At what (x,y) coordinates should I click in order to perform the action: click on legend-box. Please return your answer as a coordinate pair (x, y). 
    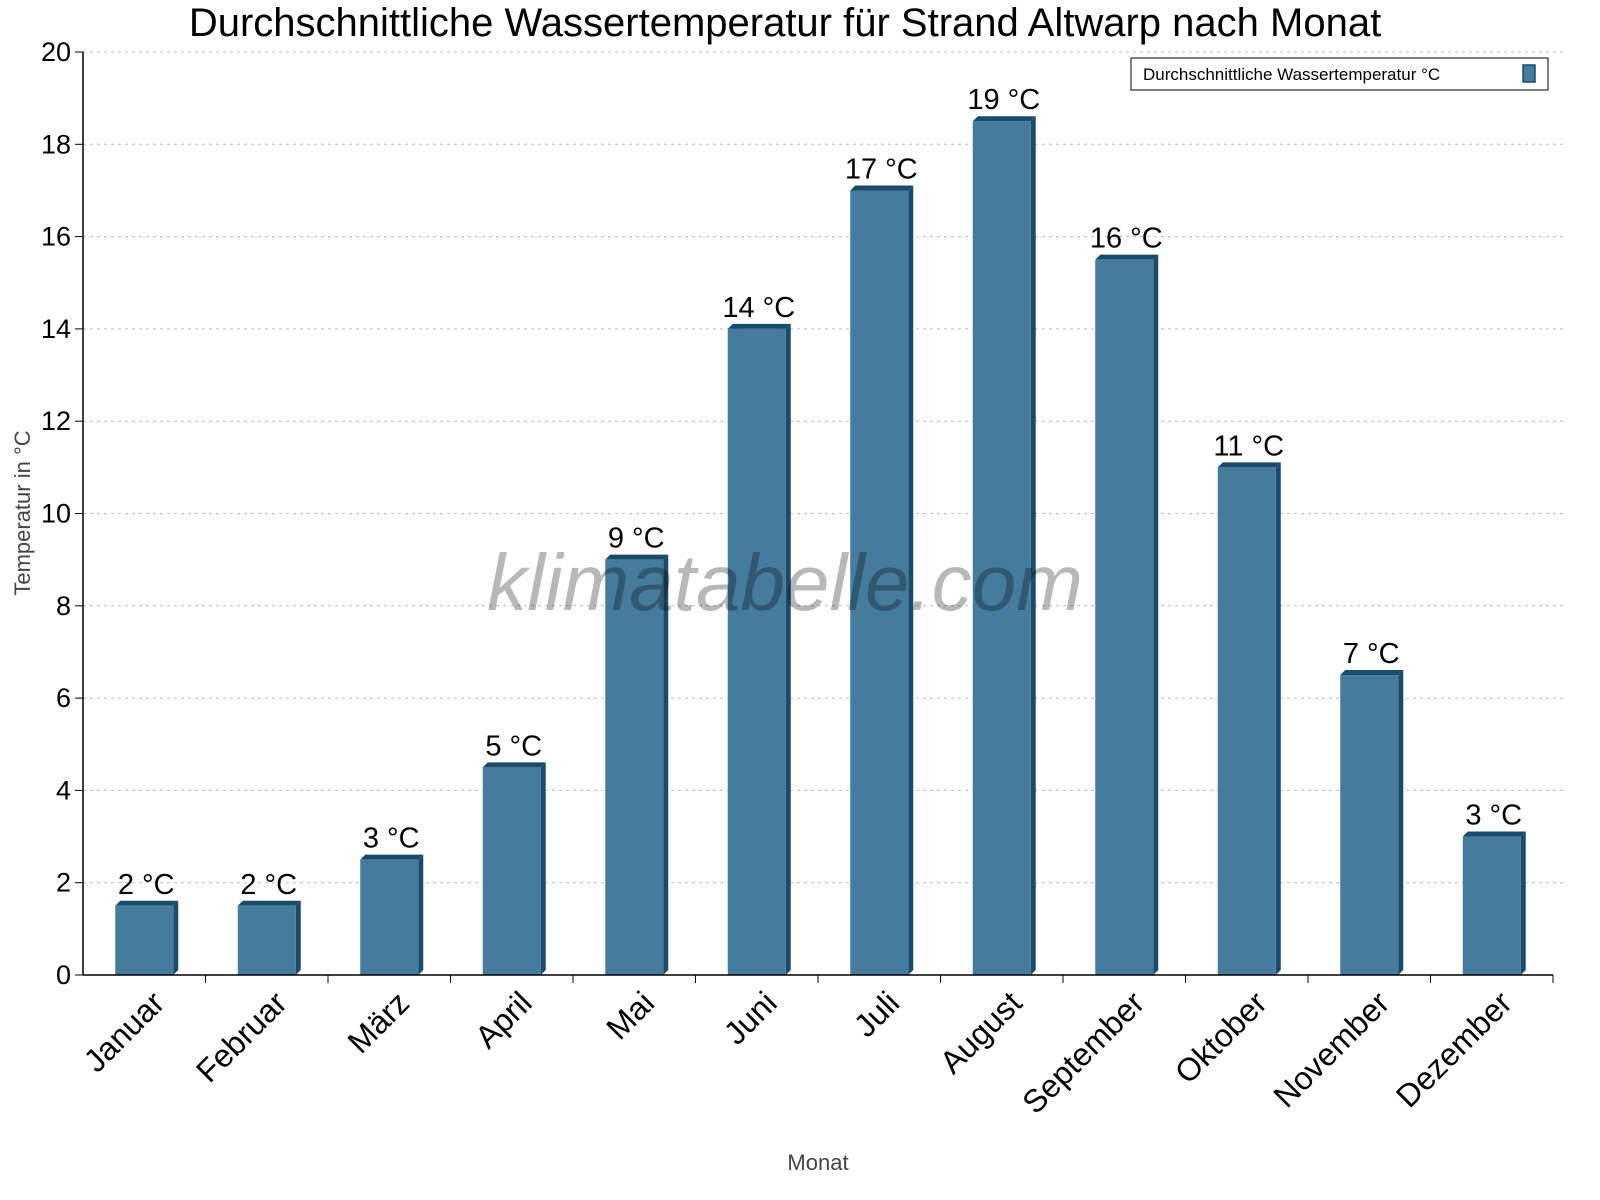
    Looking at the image, I should click on (1339, 74).